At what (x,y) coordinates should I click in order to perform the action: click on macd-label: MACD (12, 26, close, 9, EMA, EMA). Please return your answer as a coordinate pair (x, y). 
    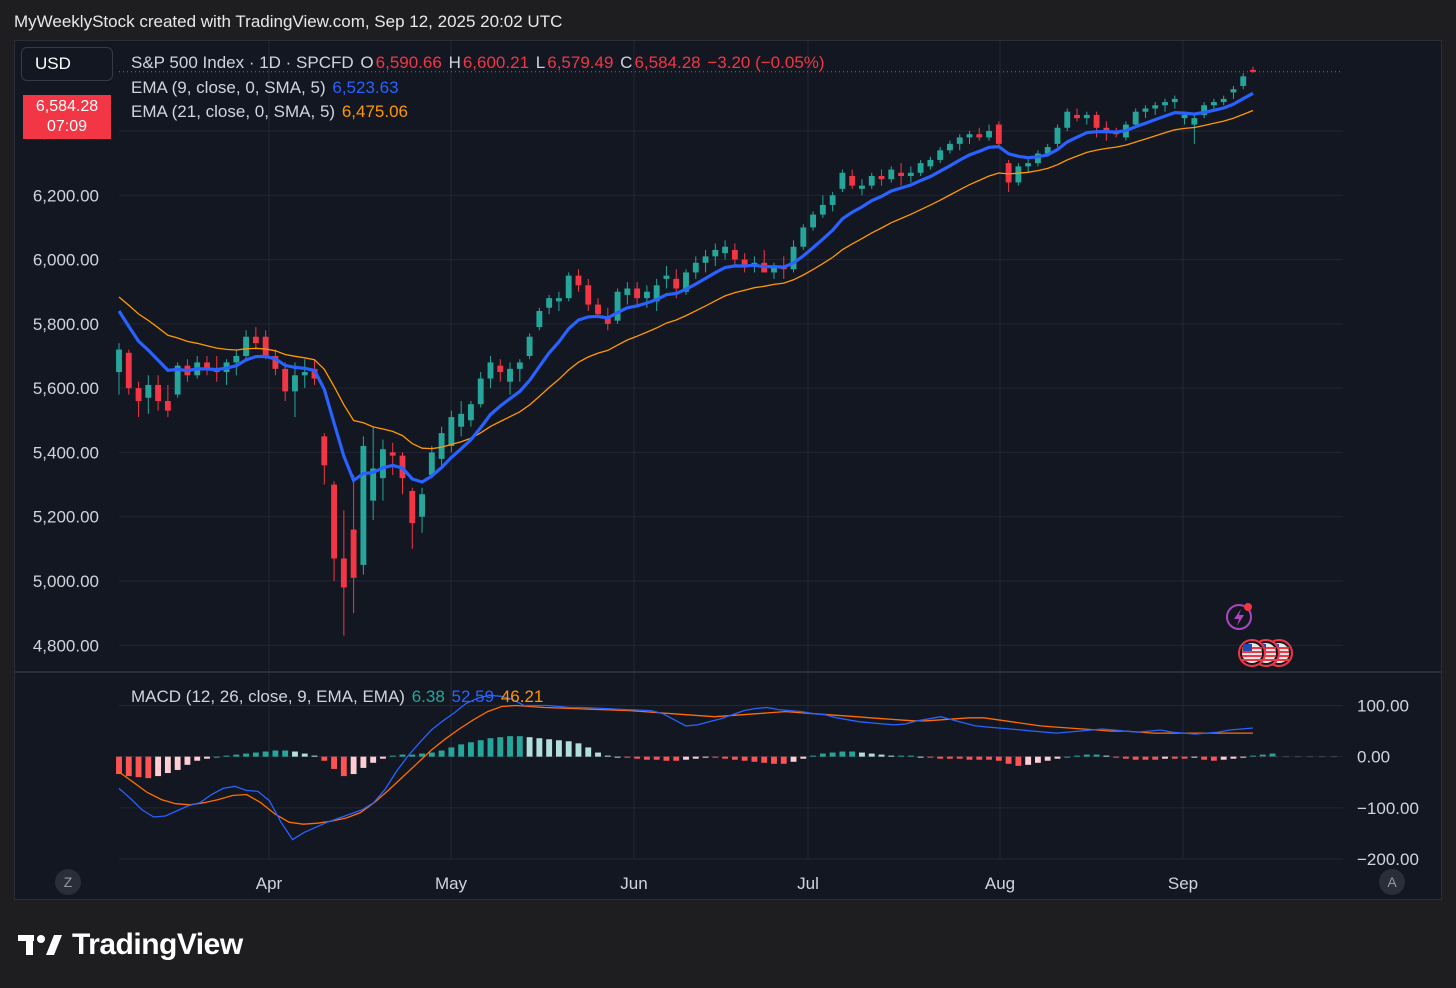
    Looking at the image, I should click on (268, 696).